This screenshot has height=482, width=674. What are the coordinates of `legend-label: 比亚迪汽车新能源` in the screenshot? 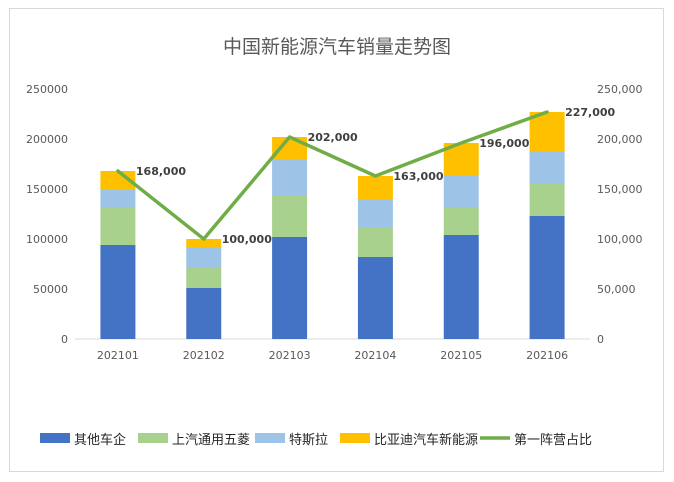 It's located at (426, 440).